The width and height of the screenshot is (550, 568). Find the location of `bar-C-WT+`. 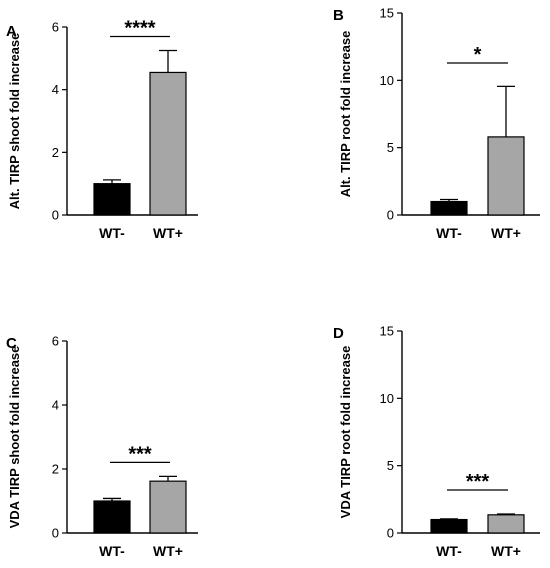

bar-C-WT+ is located at coordinates (168, 507).